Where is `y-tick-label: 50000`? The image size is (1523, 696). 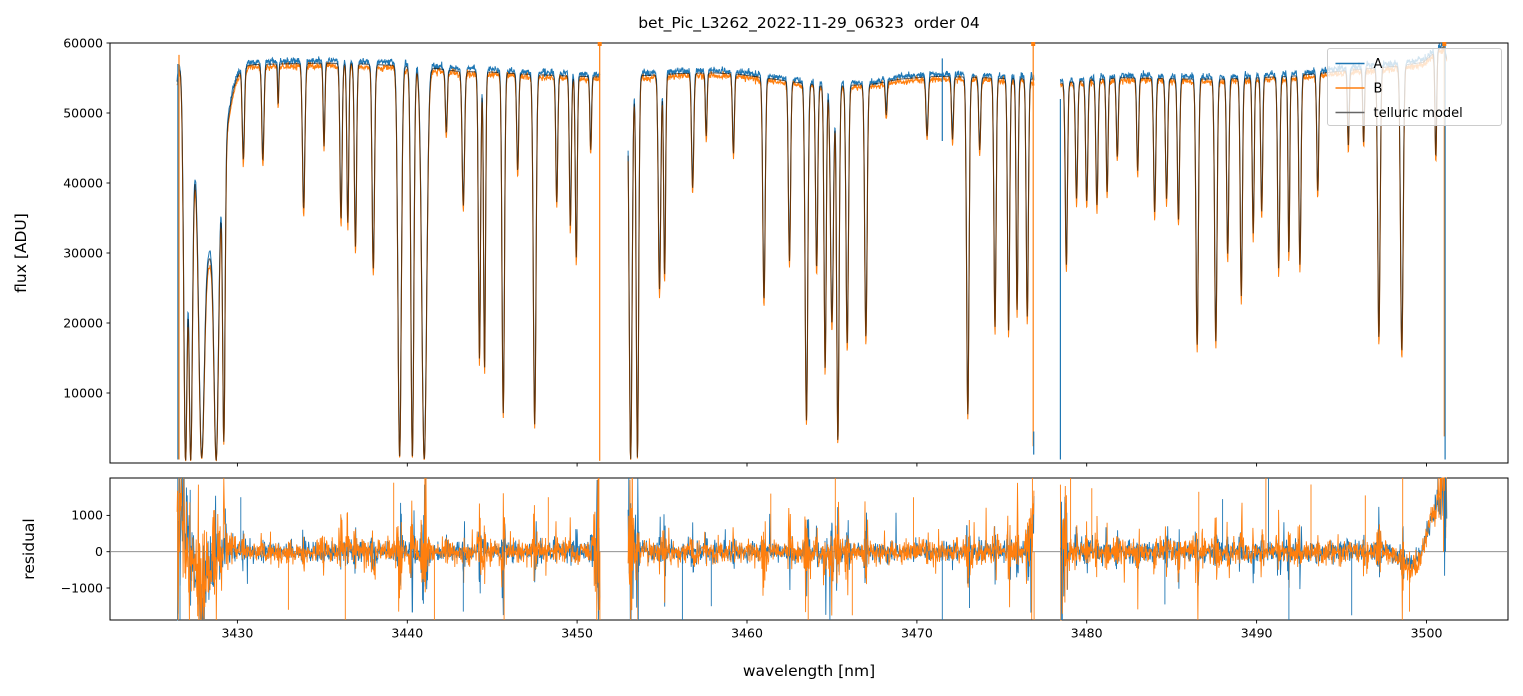
y-tick-label: 50000 is located at coordinates (83, 112).